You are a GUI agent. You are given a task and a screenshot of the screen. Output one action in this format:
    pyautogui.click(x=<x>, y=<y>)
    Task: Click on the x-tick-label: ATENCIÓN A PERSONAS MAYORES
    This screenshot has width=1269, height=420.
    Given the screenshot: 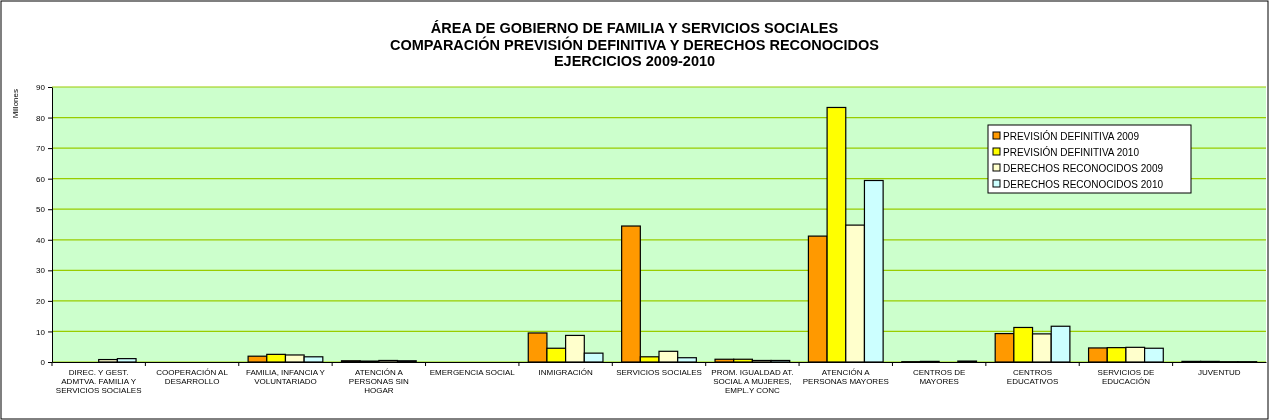 What is the action you would take?
    pyautogui.click(x=845, y=376)
    